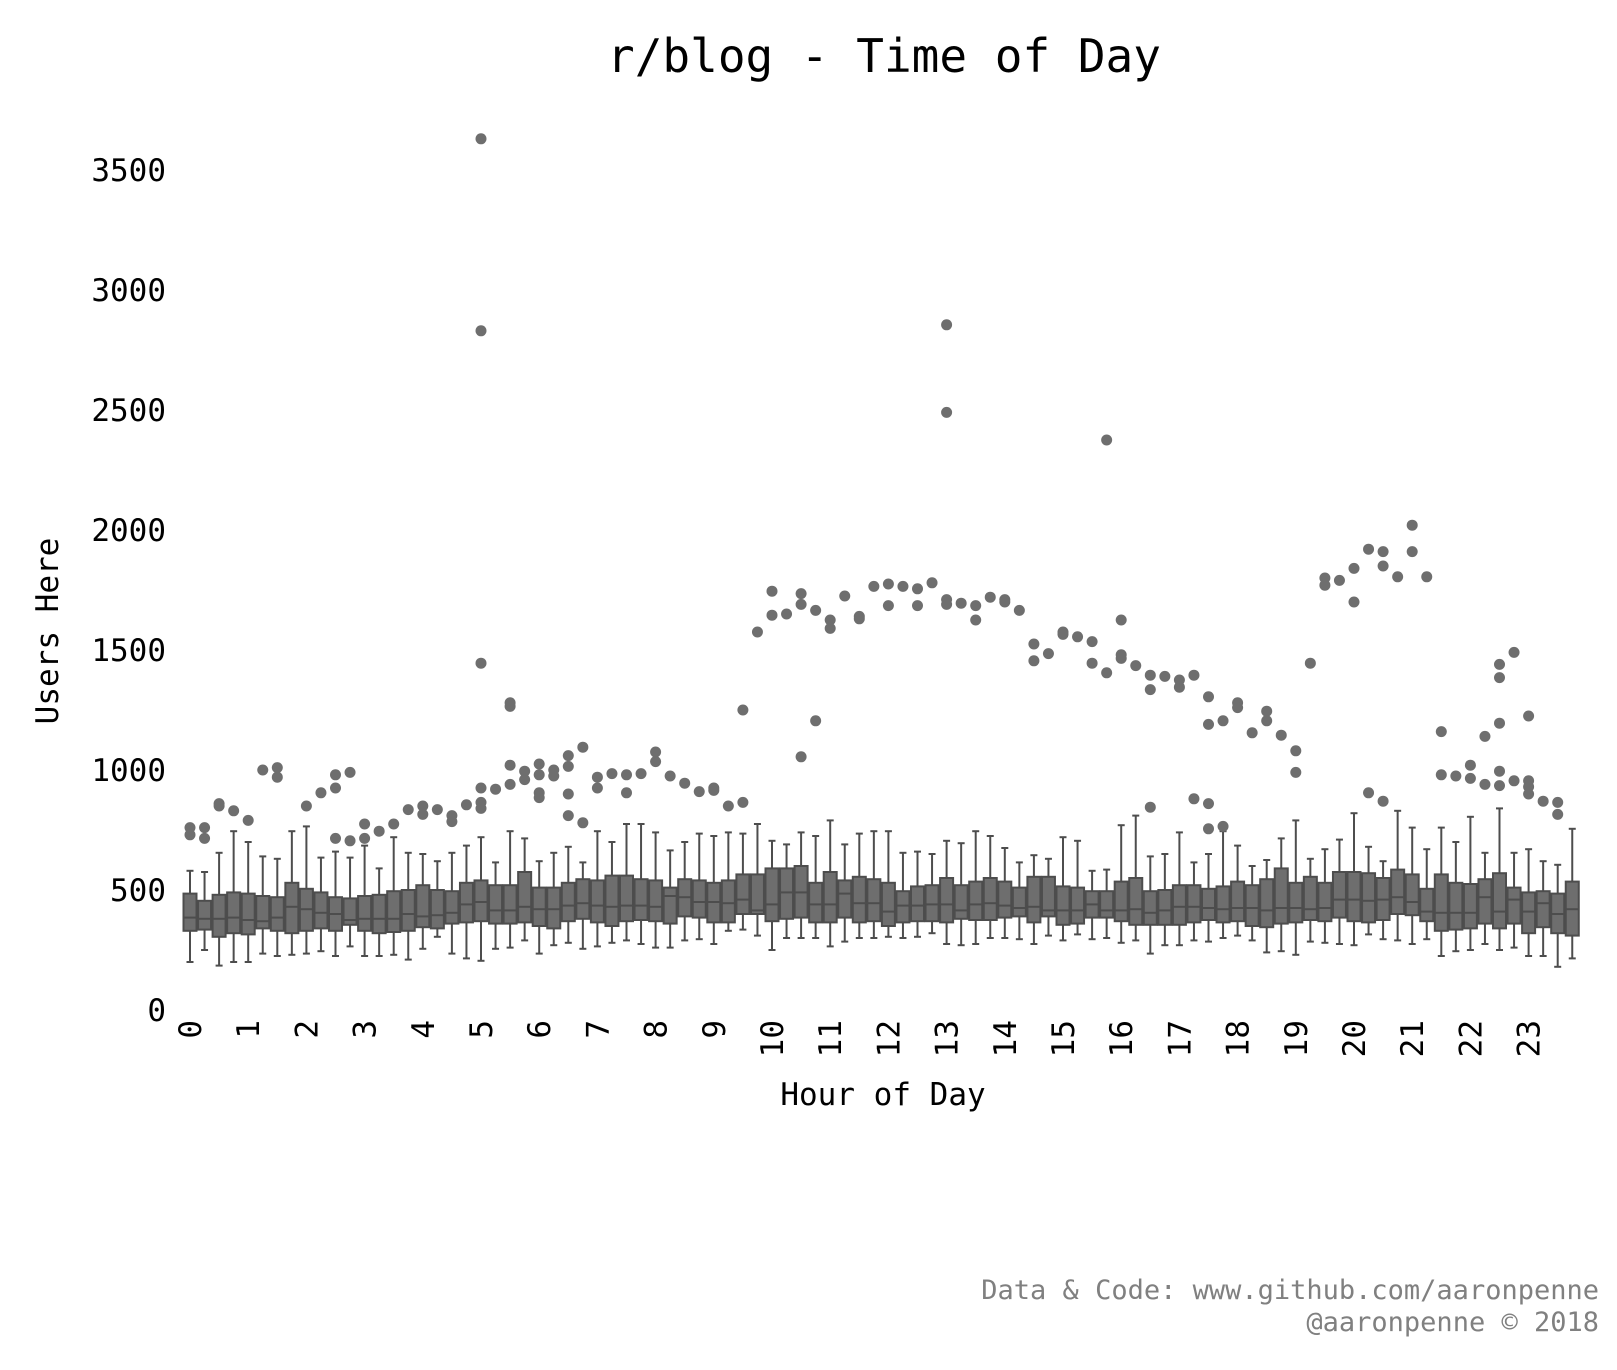  Describe the element at coordinates (1064, 1038) in the screenshot. I see `x-tick-label: 15` at that location.